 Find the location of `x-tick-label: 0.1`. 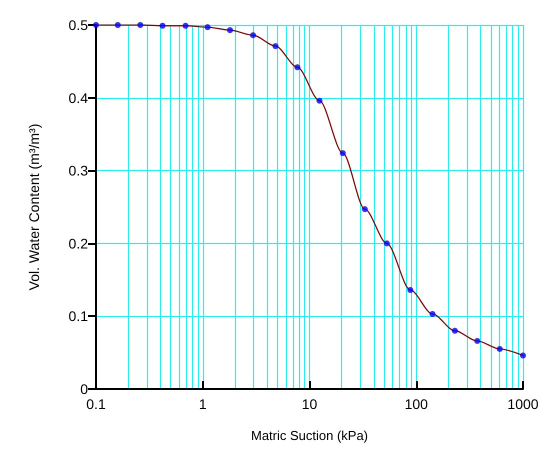

x-tick-label: 0.1 is located at coordinates (96, 404).